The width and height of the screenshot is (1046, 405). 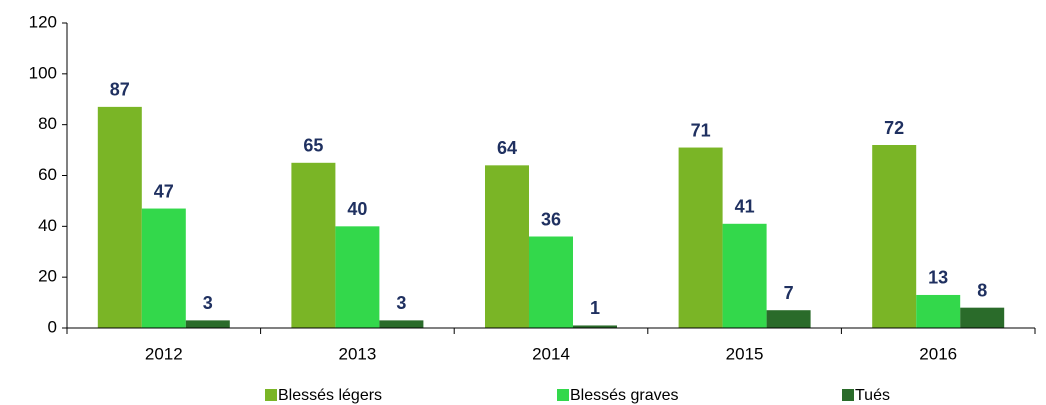 What do you see at coordinates (938, 278) in the screenshot?
I see `value-label: 13` at bounding box center [938, 278].